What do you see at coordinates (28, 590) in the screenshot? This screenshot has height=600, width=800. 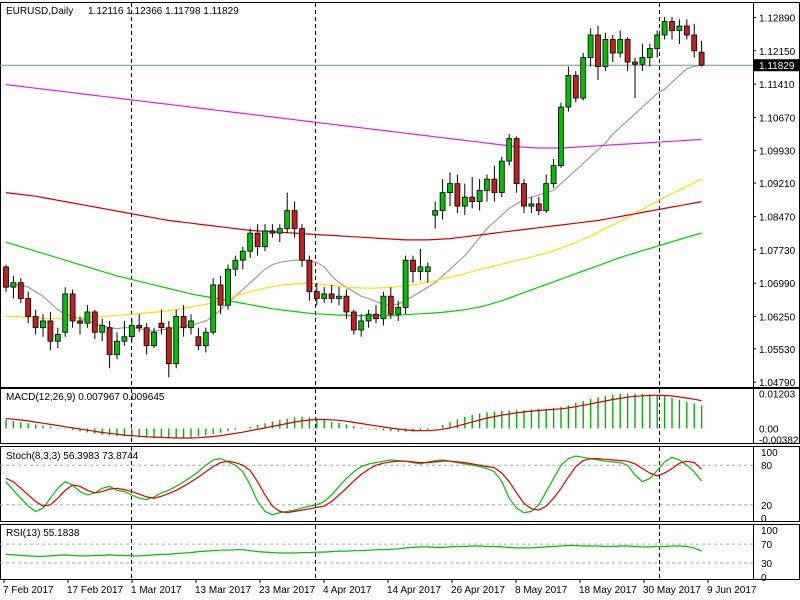 I see `date-tick-label: 7 Feb 2017` at bounding box center [28, 590].